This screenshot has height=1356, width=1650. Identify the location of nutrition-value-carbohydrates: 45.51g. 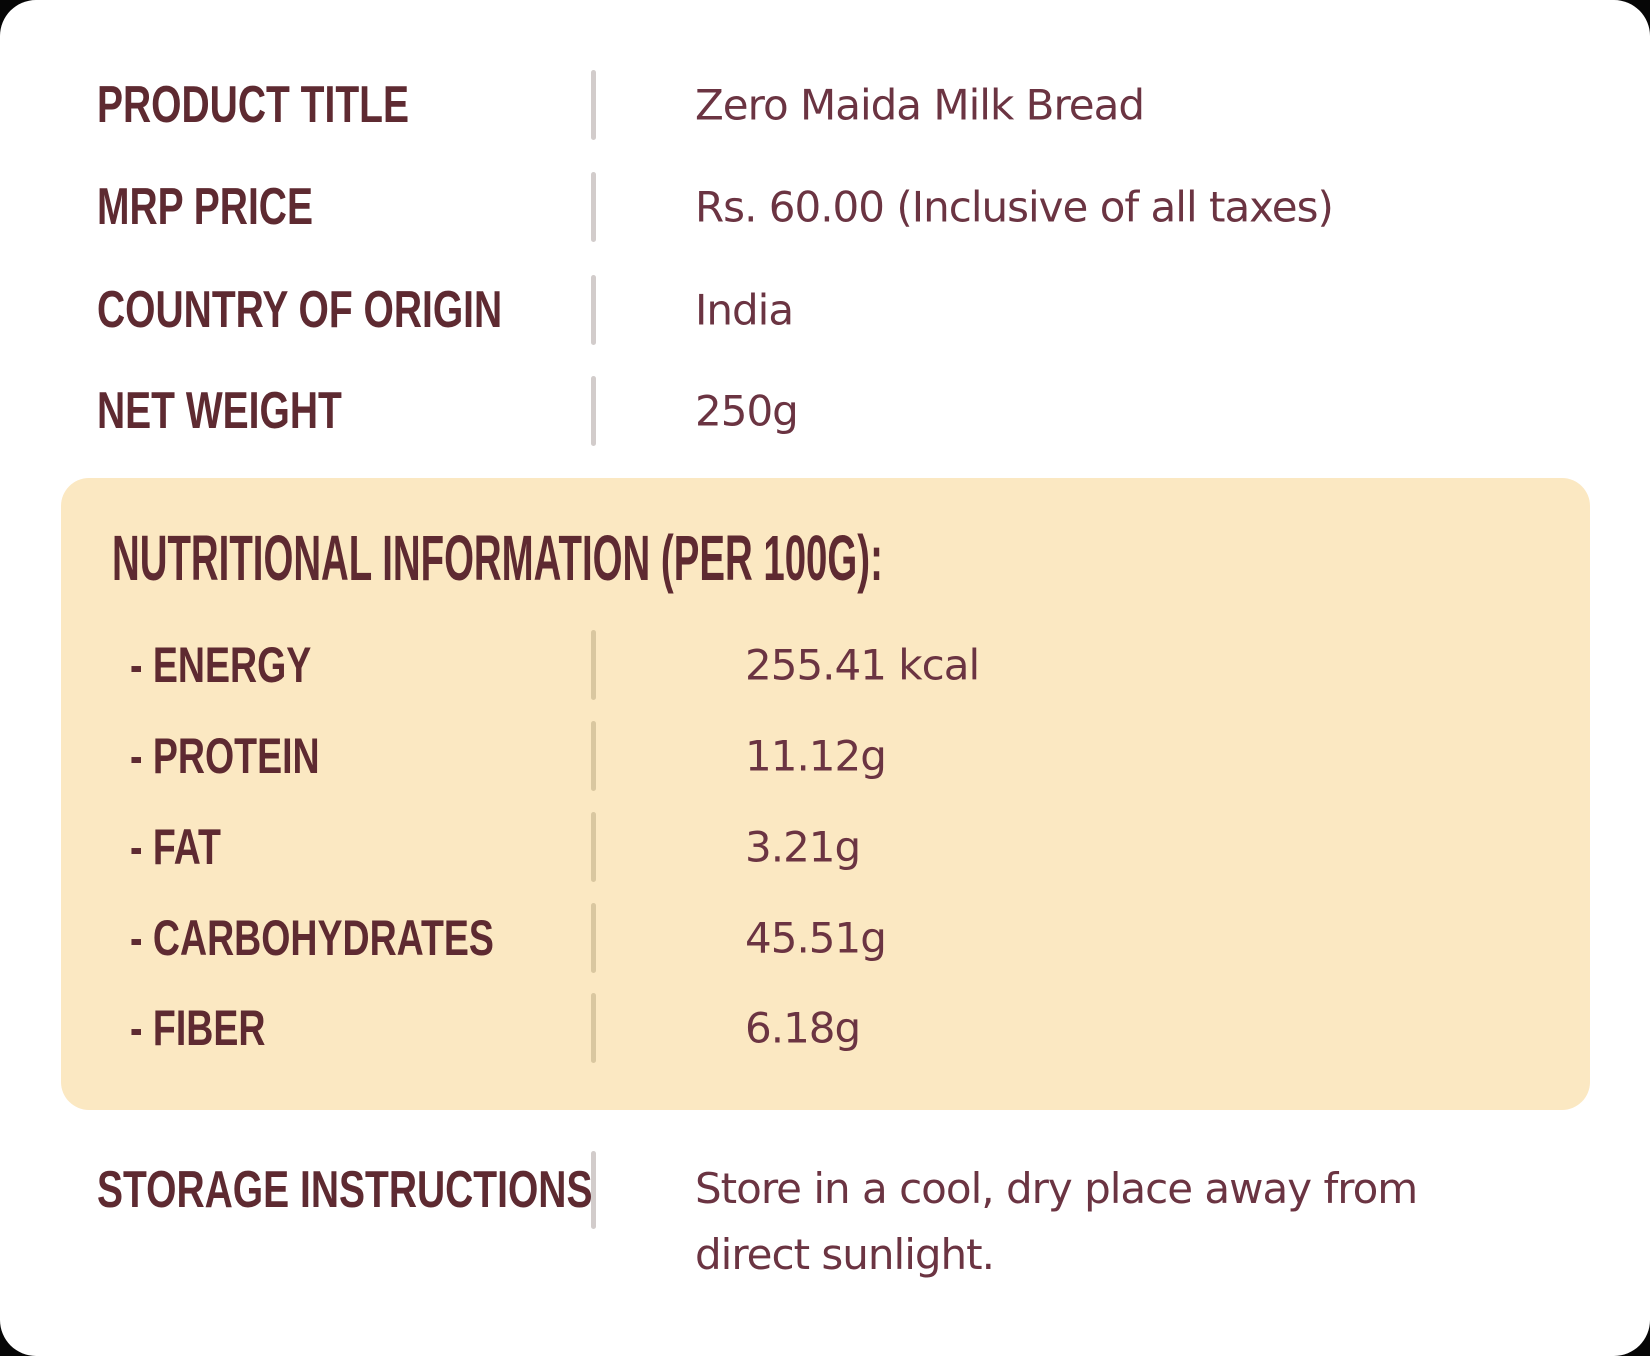
(816, 938).